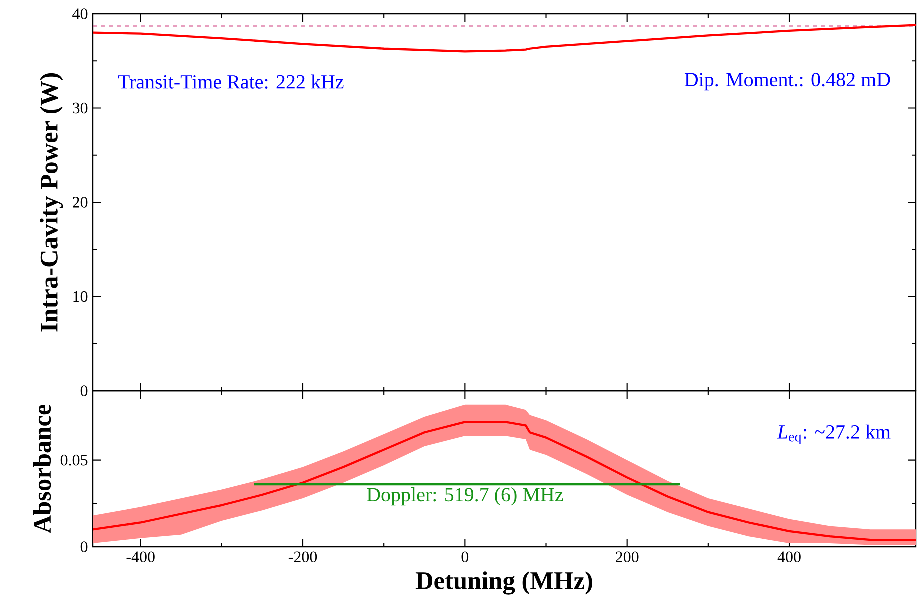 The height and width of the screenshot is (615, 918). I want to click on y-tick-label: 40, so click(80, 14).